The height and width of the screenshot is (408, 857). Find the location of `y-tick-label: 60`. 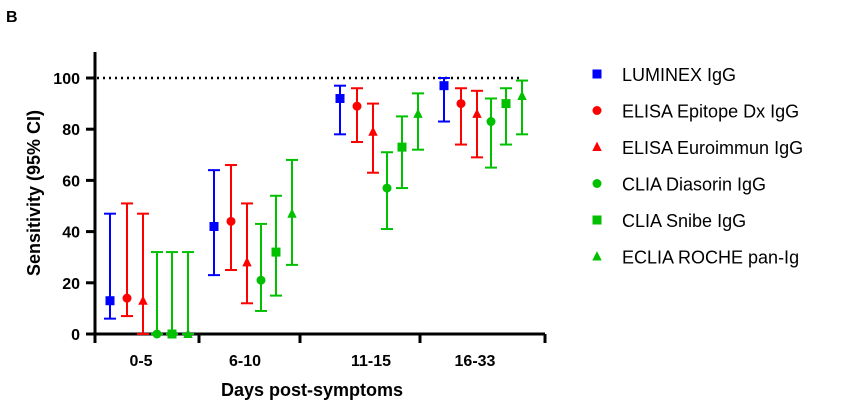

y-tick-label: 60 is located at coordinates (71, 181).